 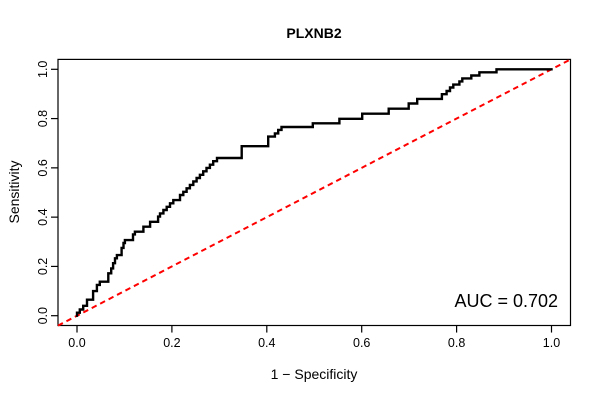 What do you see at coordinates (43, 118) in the screenshot?
I see `y-tick-label: 0.8` at bounding box center [43, 118].